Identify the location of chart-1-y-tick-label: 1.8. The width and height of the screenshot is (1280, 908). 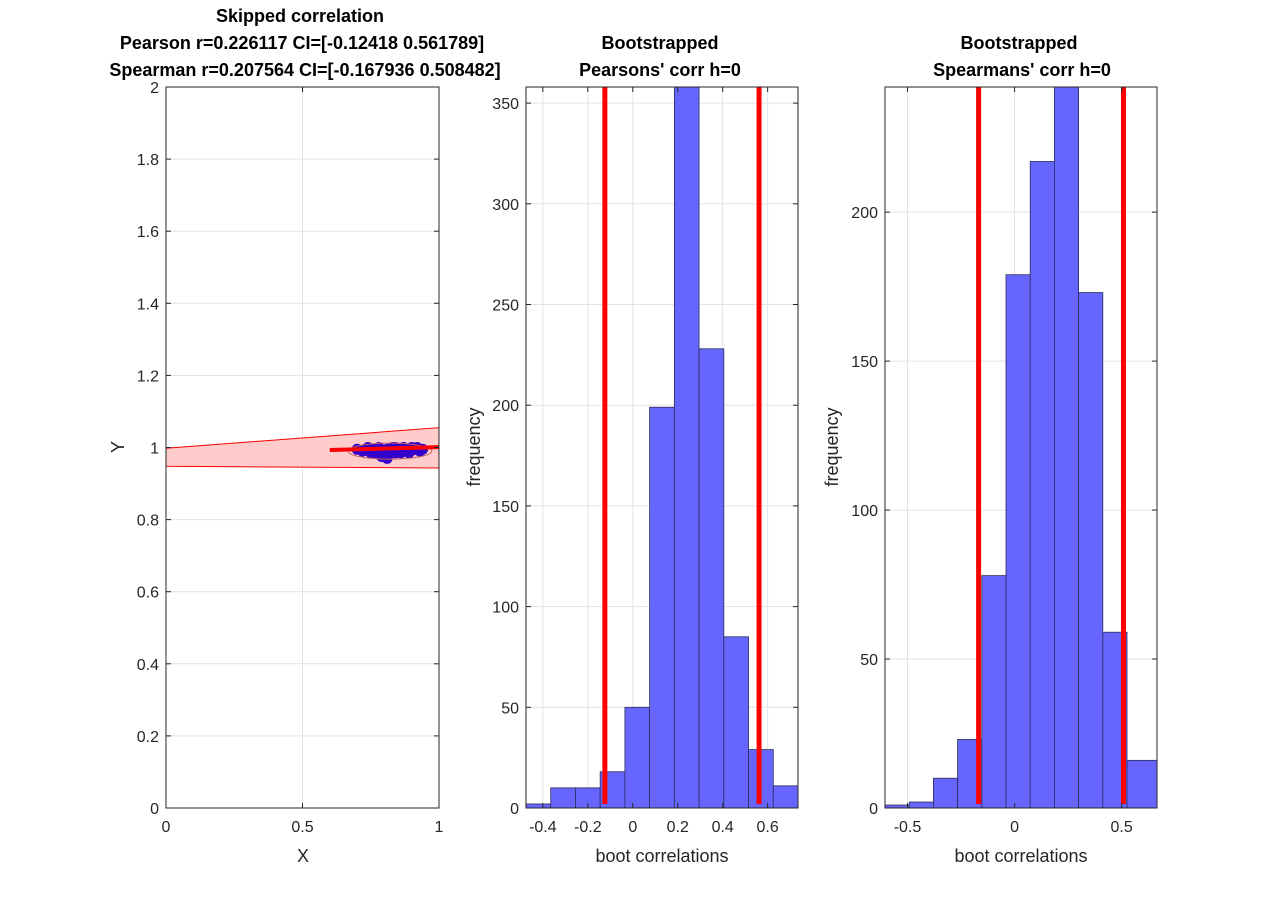
(148, 160).